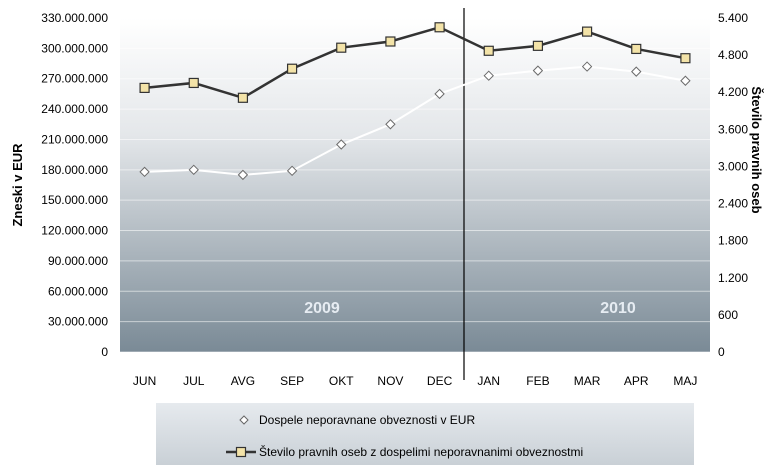  Describe the element at coordinates (756, 149) in the screenshot. I see `y-axis-right-title: Število pravnih oseb` at that location.